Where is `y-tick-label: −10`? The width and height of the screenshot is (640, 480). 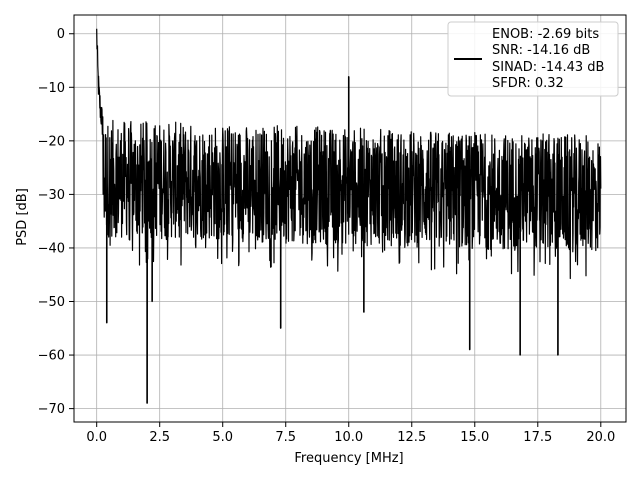 y-tick-label: −10 is located at coordinates (51, 88).